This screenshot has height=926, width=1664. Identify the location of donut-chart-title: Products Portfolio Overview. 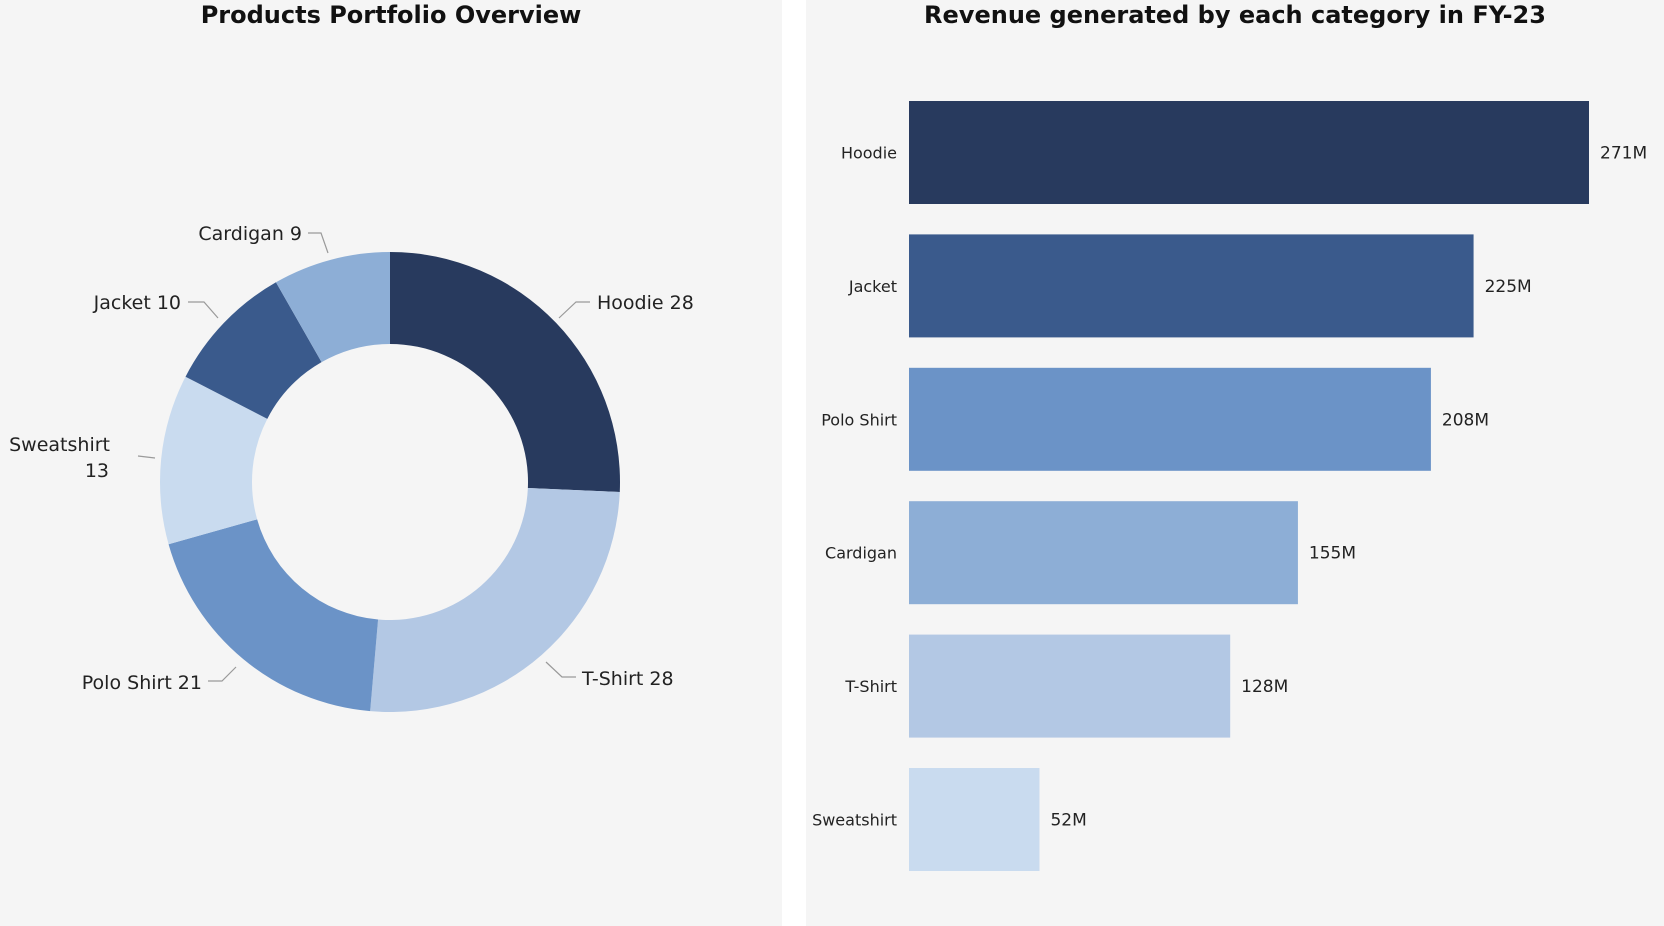
(391, 15).